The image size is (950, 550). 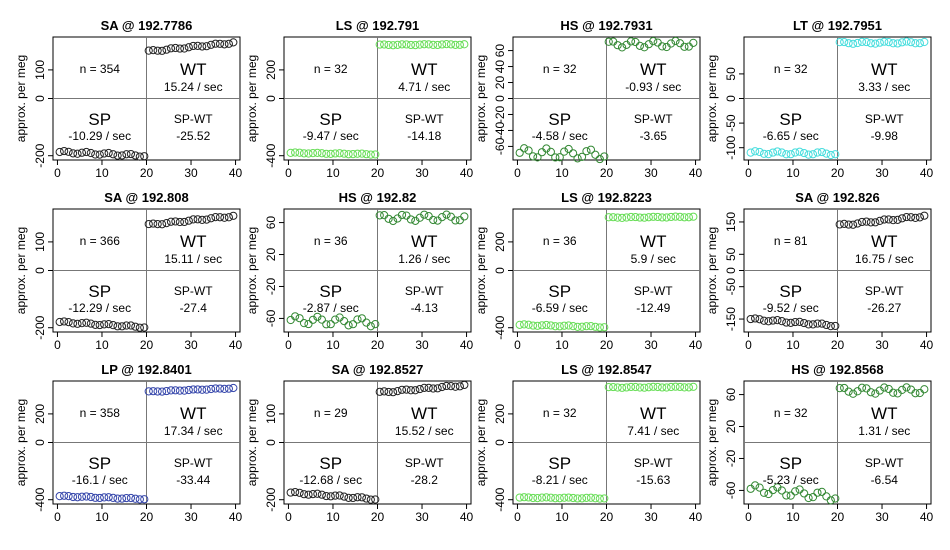 I want to click on y-tick-label: -200, so click(x=40, y=327).